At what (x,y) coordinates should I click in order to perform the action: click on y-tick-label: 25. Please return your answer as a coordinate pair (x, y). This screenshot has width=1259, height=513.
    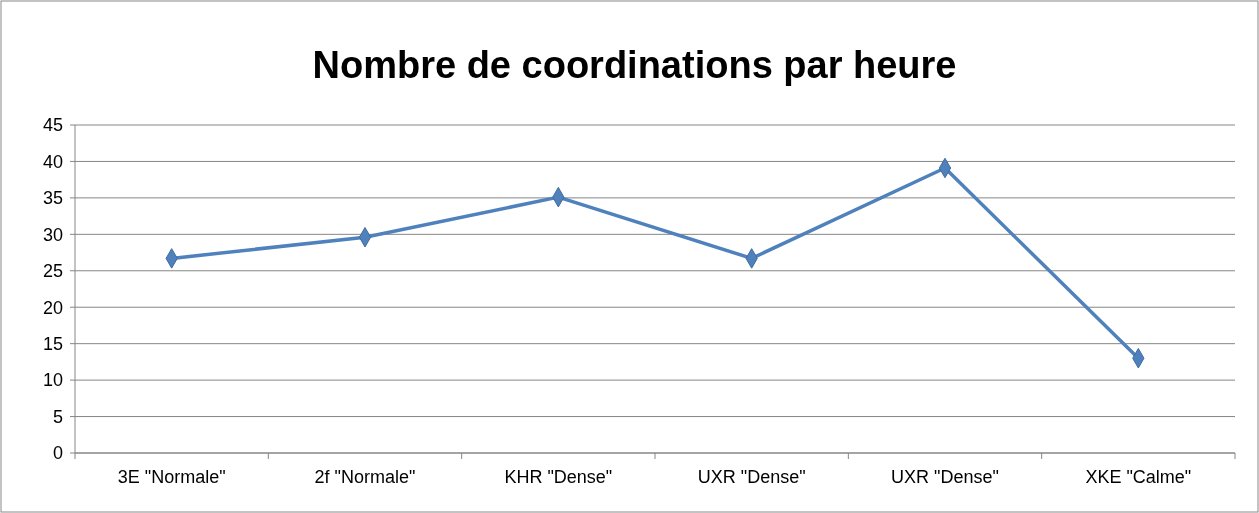
    Looking at the image, I should click on (52, 271).